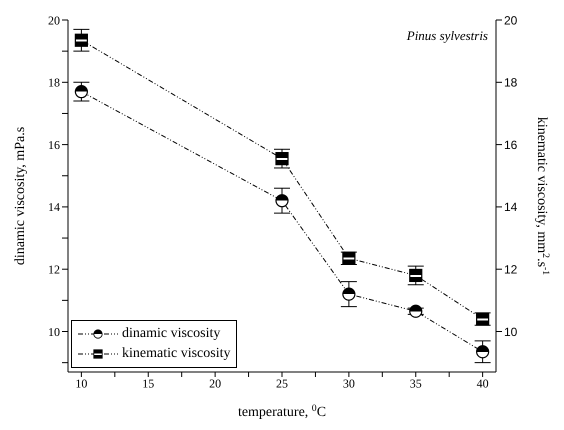  What do you see at coordinates (416, 383) in the screenshot?
I see `x-tick-label: 35` at bounding box center [416, 383].